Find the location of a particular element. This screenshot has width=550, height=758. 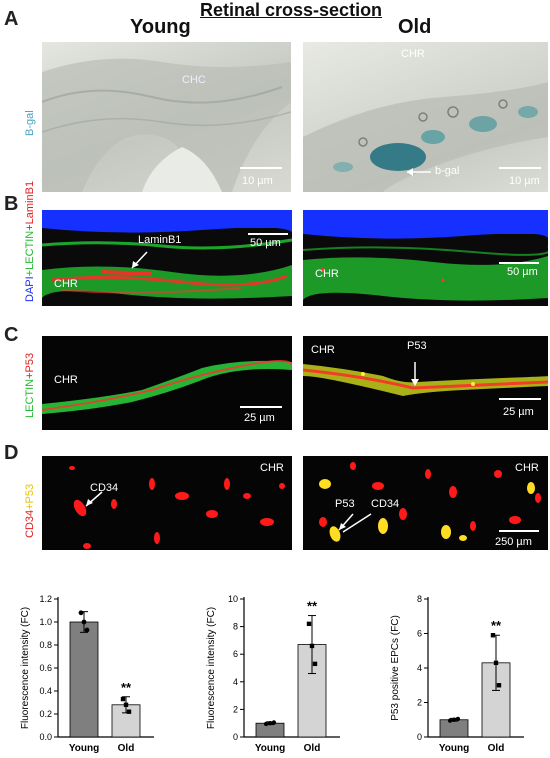

panel-a-old-image: CHR b-gal 10 µm is located at coordinates (425, 117).